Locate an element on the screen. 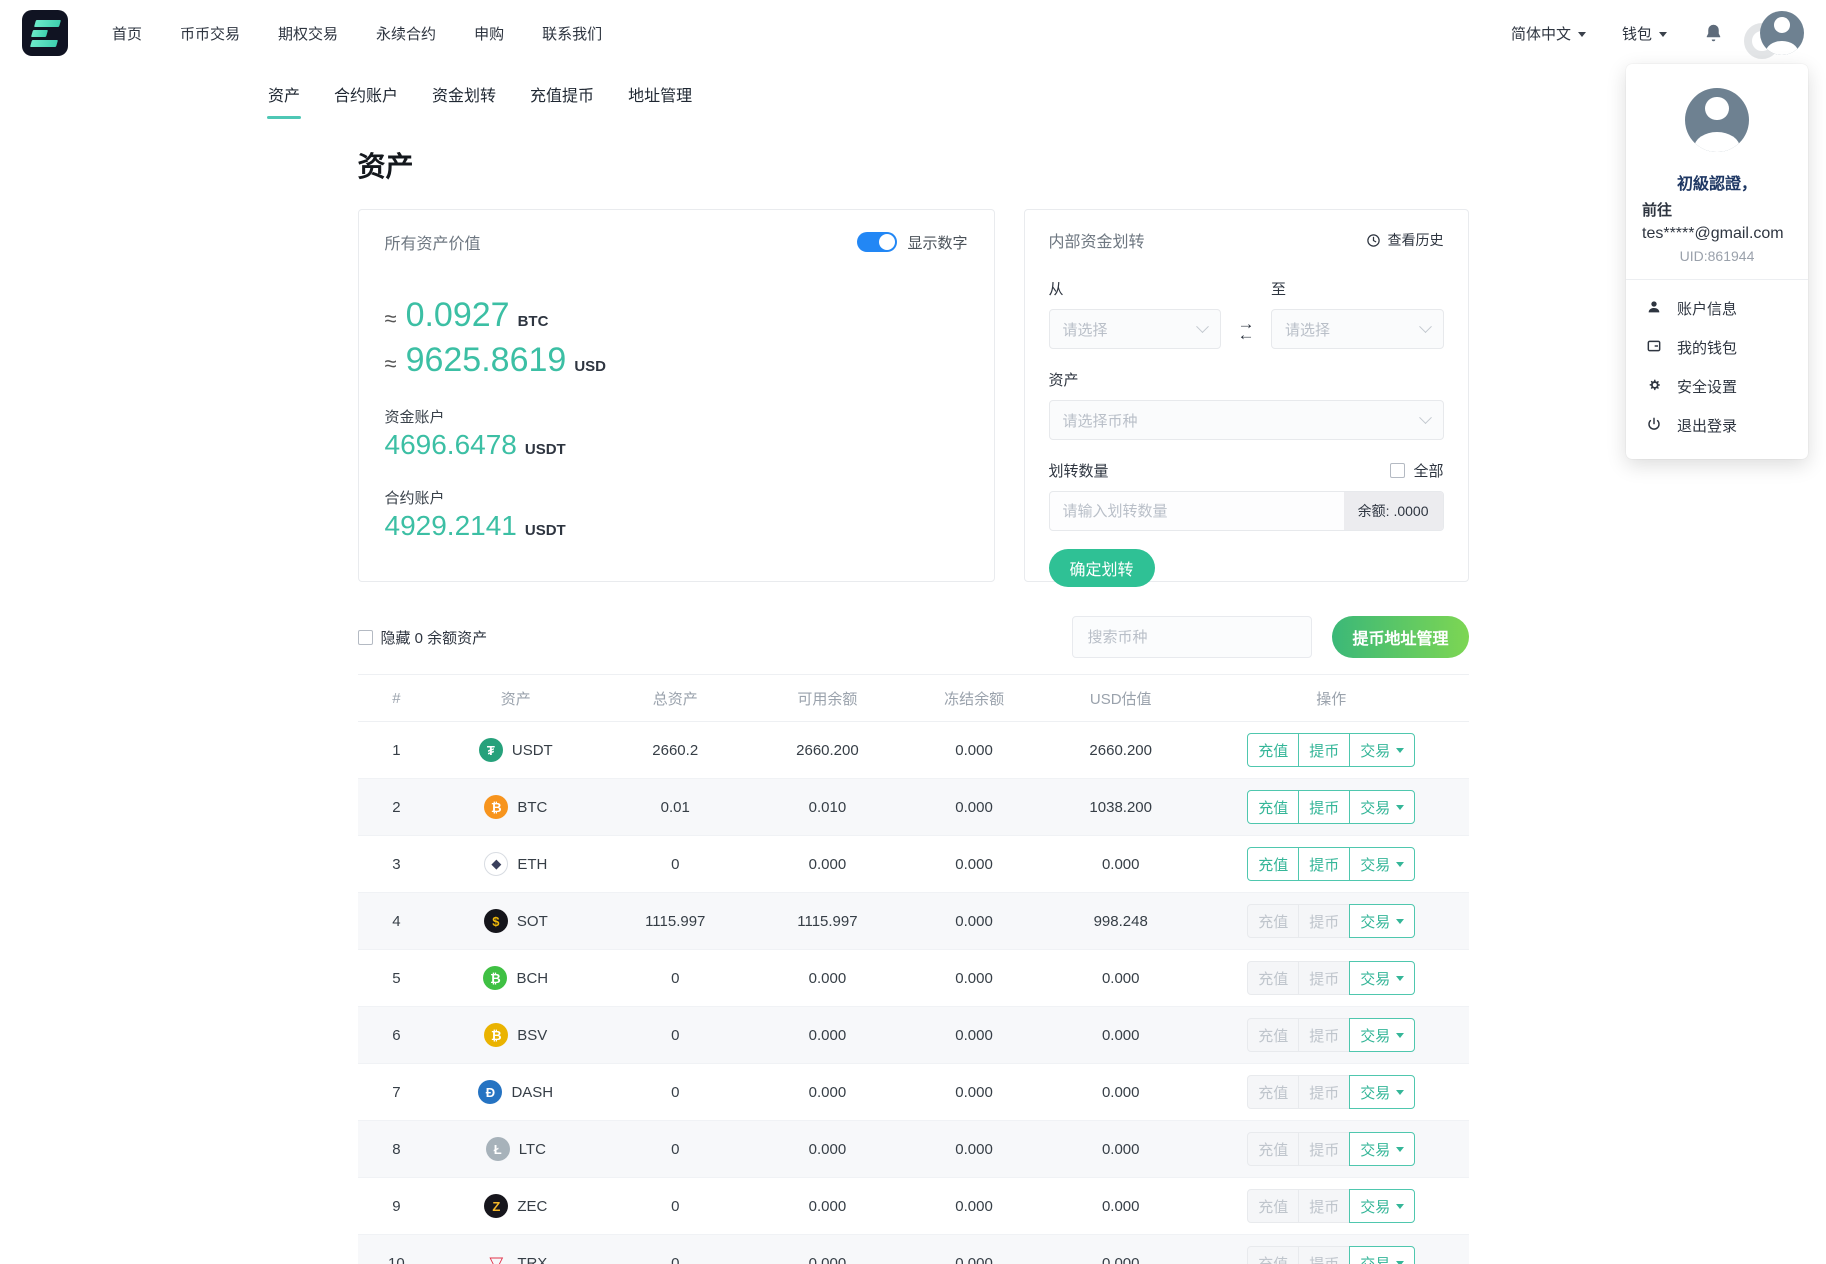 This screenshot has width=1826, height=1264. wallet-menu: 钱包 is located at coordinates (1644, 33).